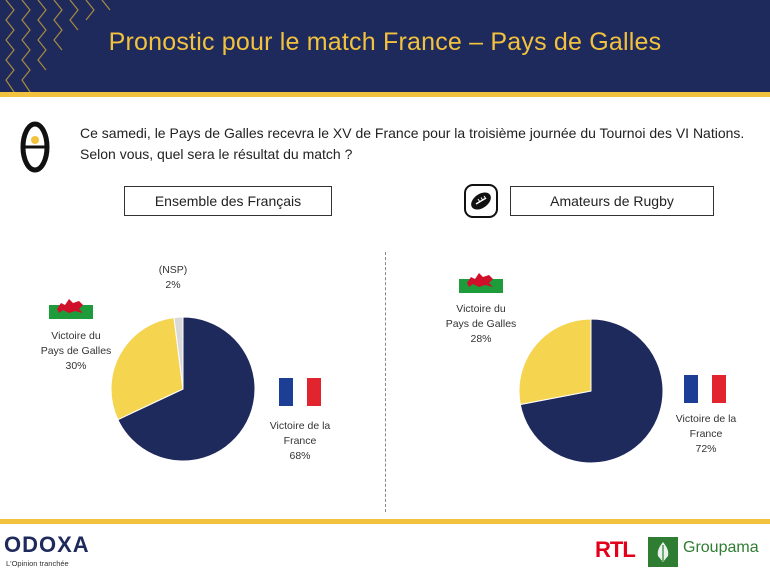  I want to click on label-right-france-value: 72%, so click(706, 449).